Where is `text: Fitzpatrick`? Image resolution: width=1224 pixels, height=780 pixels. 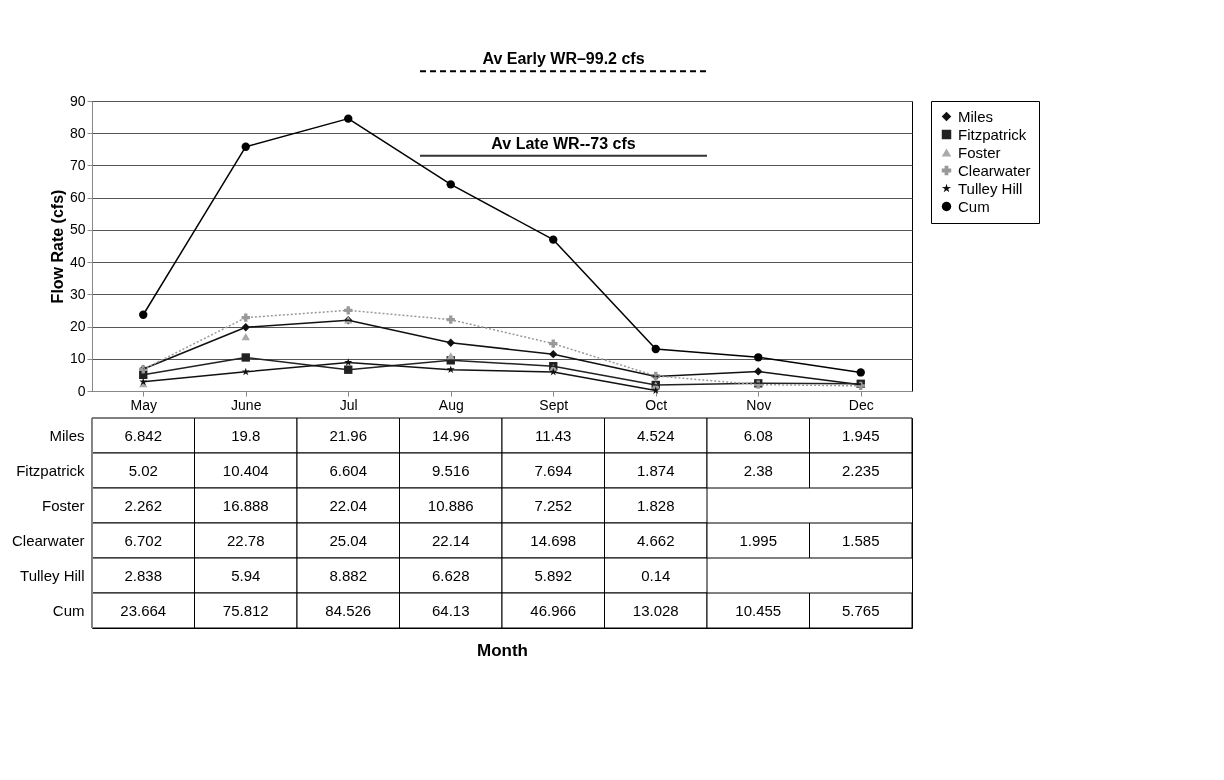
text: Fitzpatrick is located at coordinates (50, 470).